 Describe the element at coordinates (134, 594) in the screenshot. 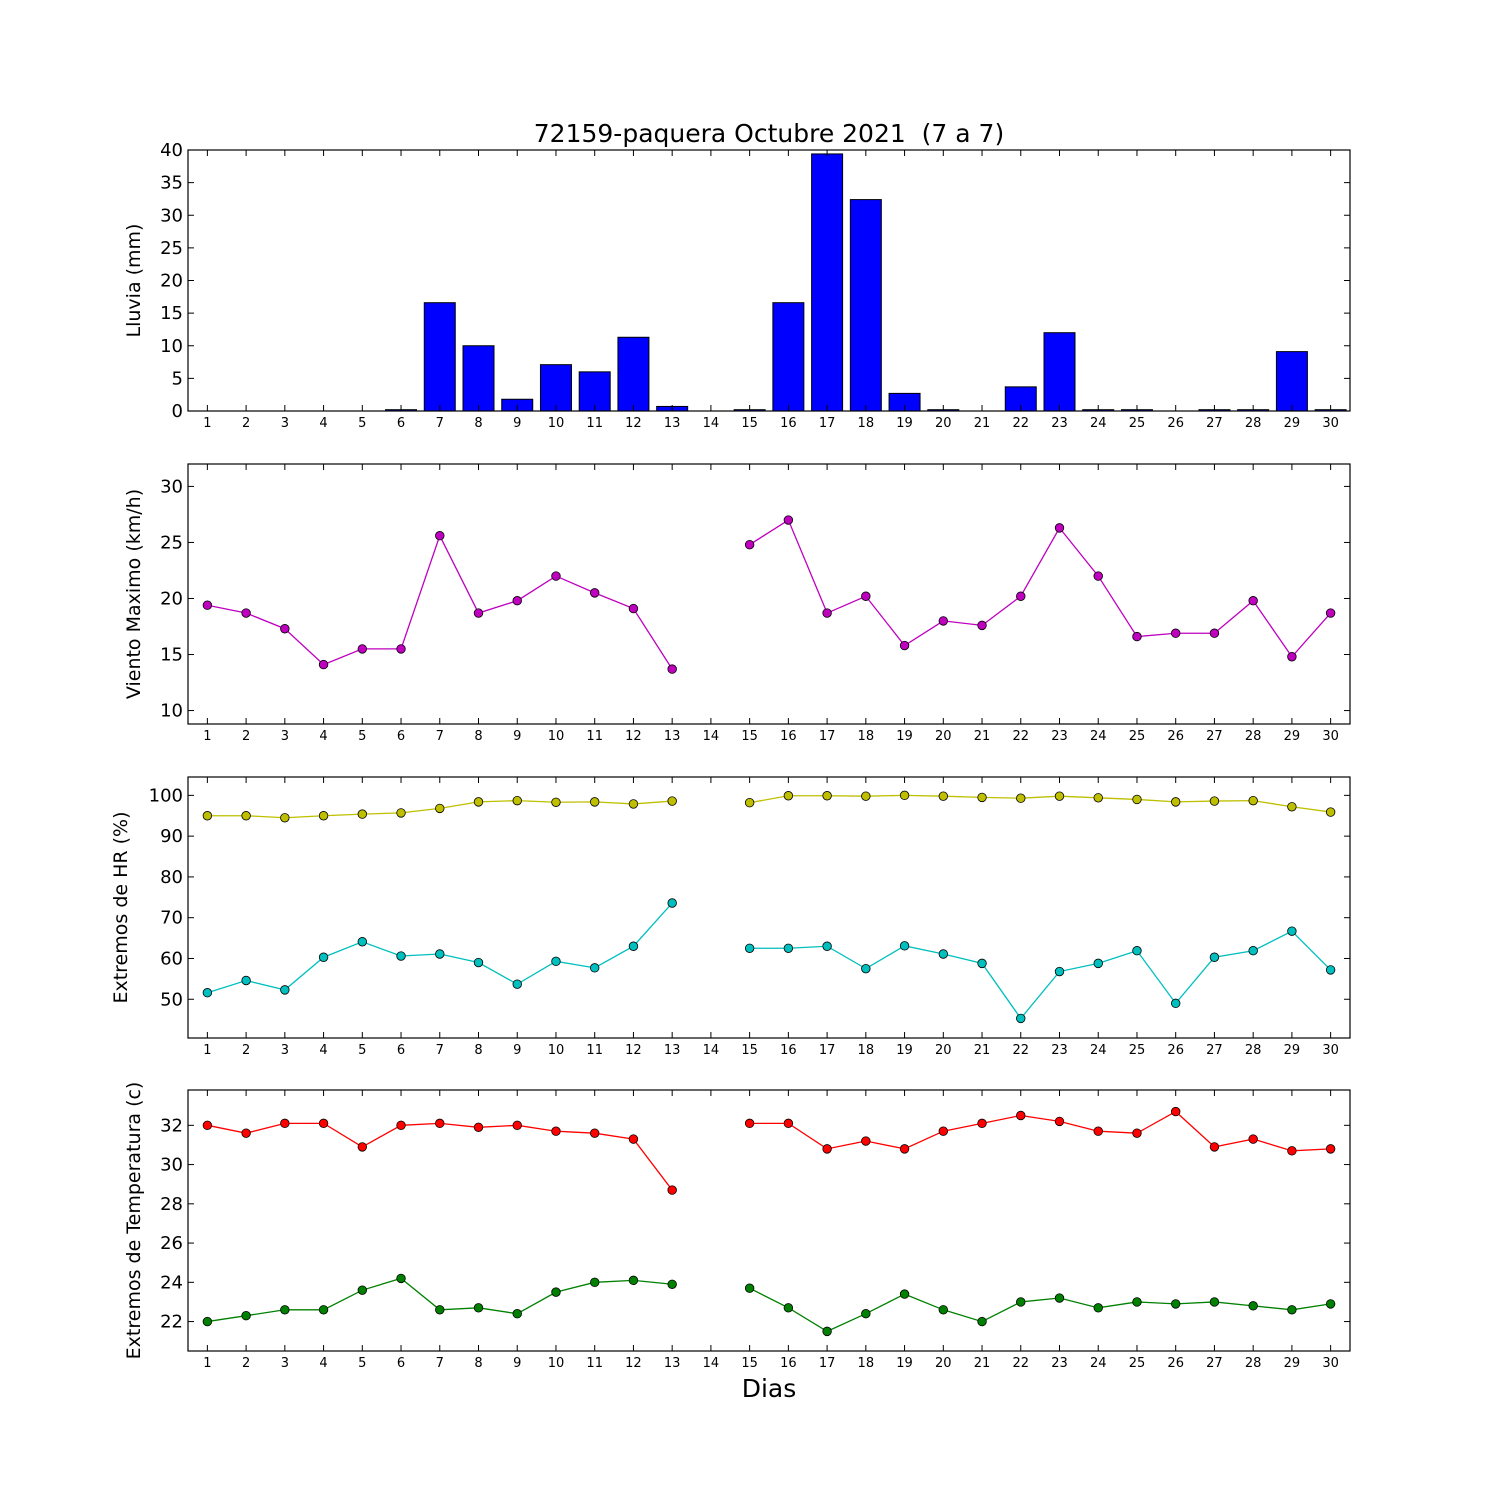

I see `y-axis-label-2: Viento Maximo (km/h)` at that location.